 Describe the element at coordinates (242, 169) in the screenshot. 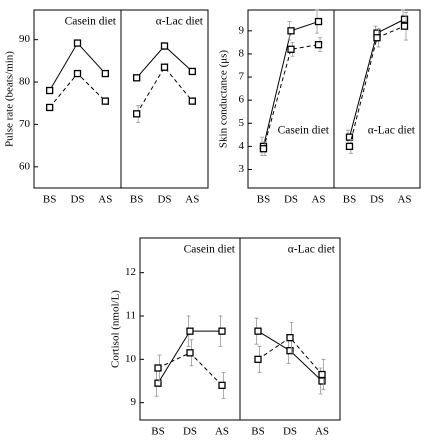

I see `y-tick-label: 3` at that location.